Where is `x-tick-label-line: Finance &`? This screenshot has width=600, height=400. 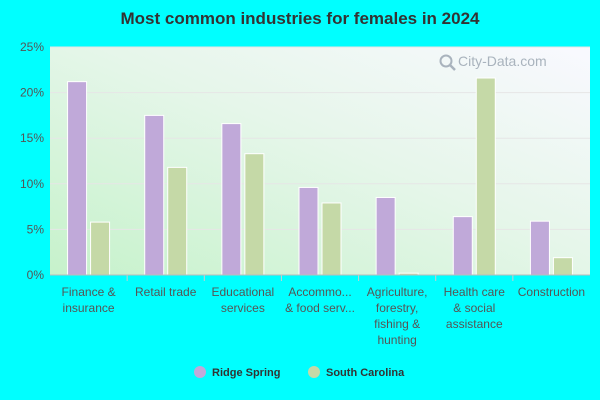 x-tick-label-line: Finance & is located at coordinates (89, 292).